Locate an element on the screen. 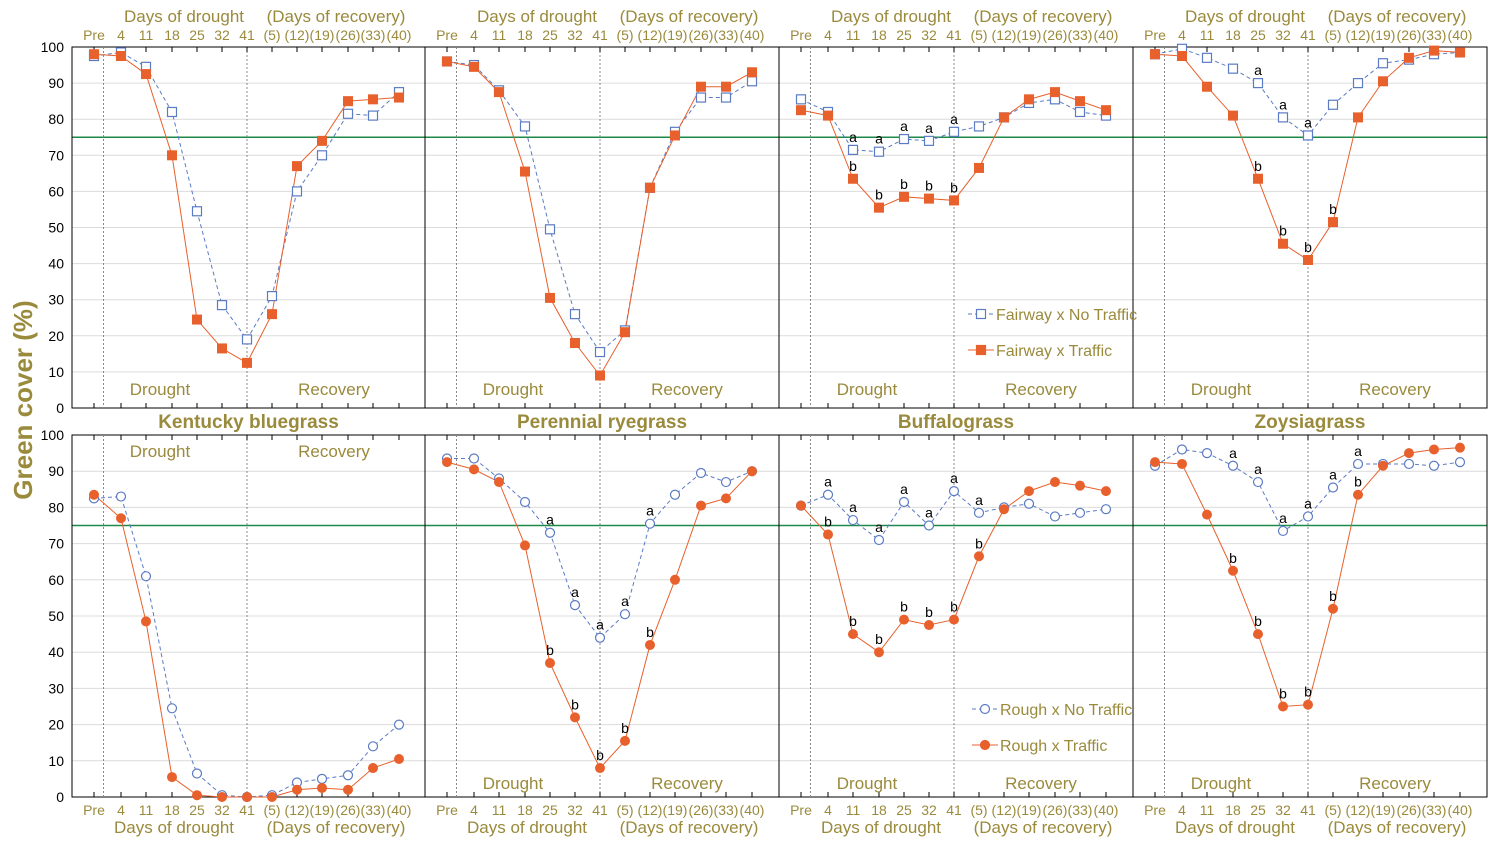 This screenshot has height=845, width=1500. y-tick-label: 100 is located at coordinates (53, 47).